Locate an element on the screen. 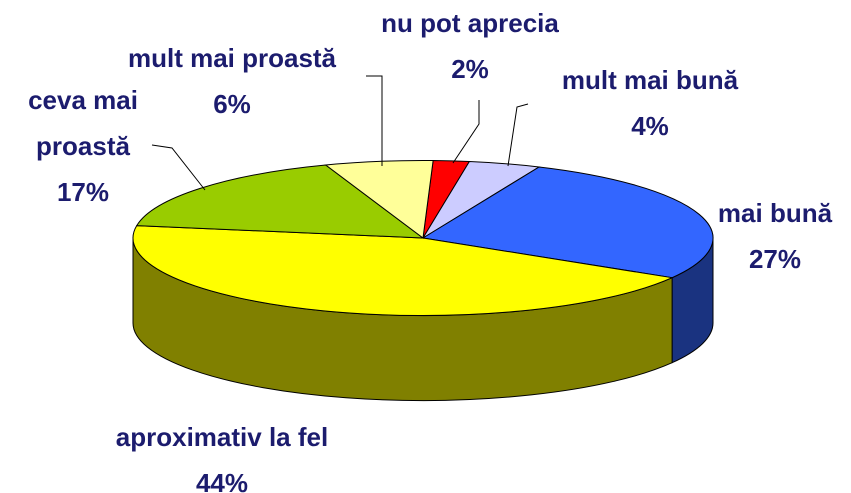 The width and height of the screenshot is (851, 493). data-label: aproximativ la fel 44% is located at coordinates (222, 453).